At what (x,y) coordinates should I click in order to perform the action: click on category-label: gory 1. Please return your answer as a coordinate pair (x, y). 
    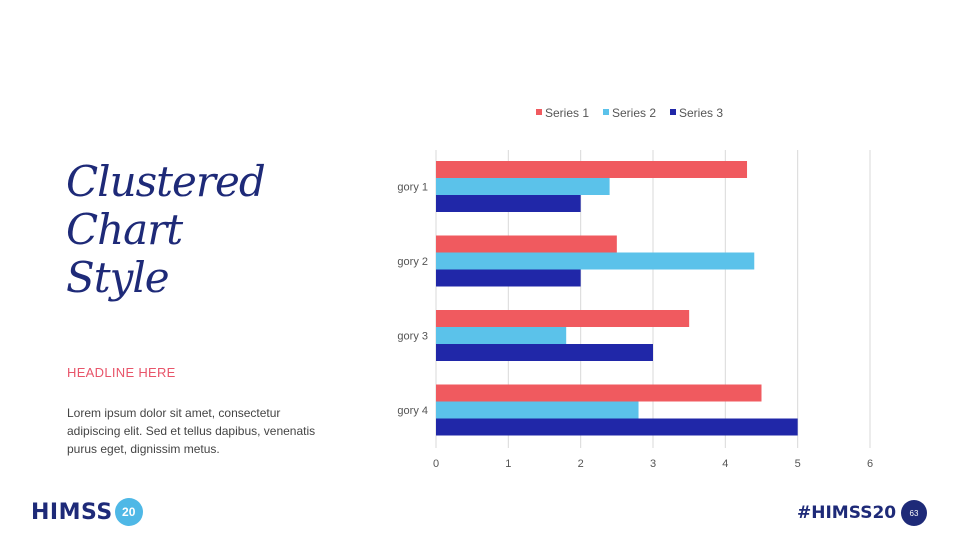
    Looking at the image, I should click on (412, 188).